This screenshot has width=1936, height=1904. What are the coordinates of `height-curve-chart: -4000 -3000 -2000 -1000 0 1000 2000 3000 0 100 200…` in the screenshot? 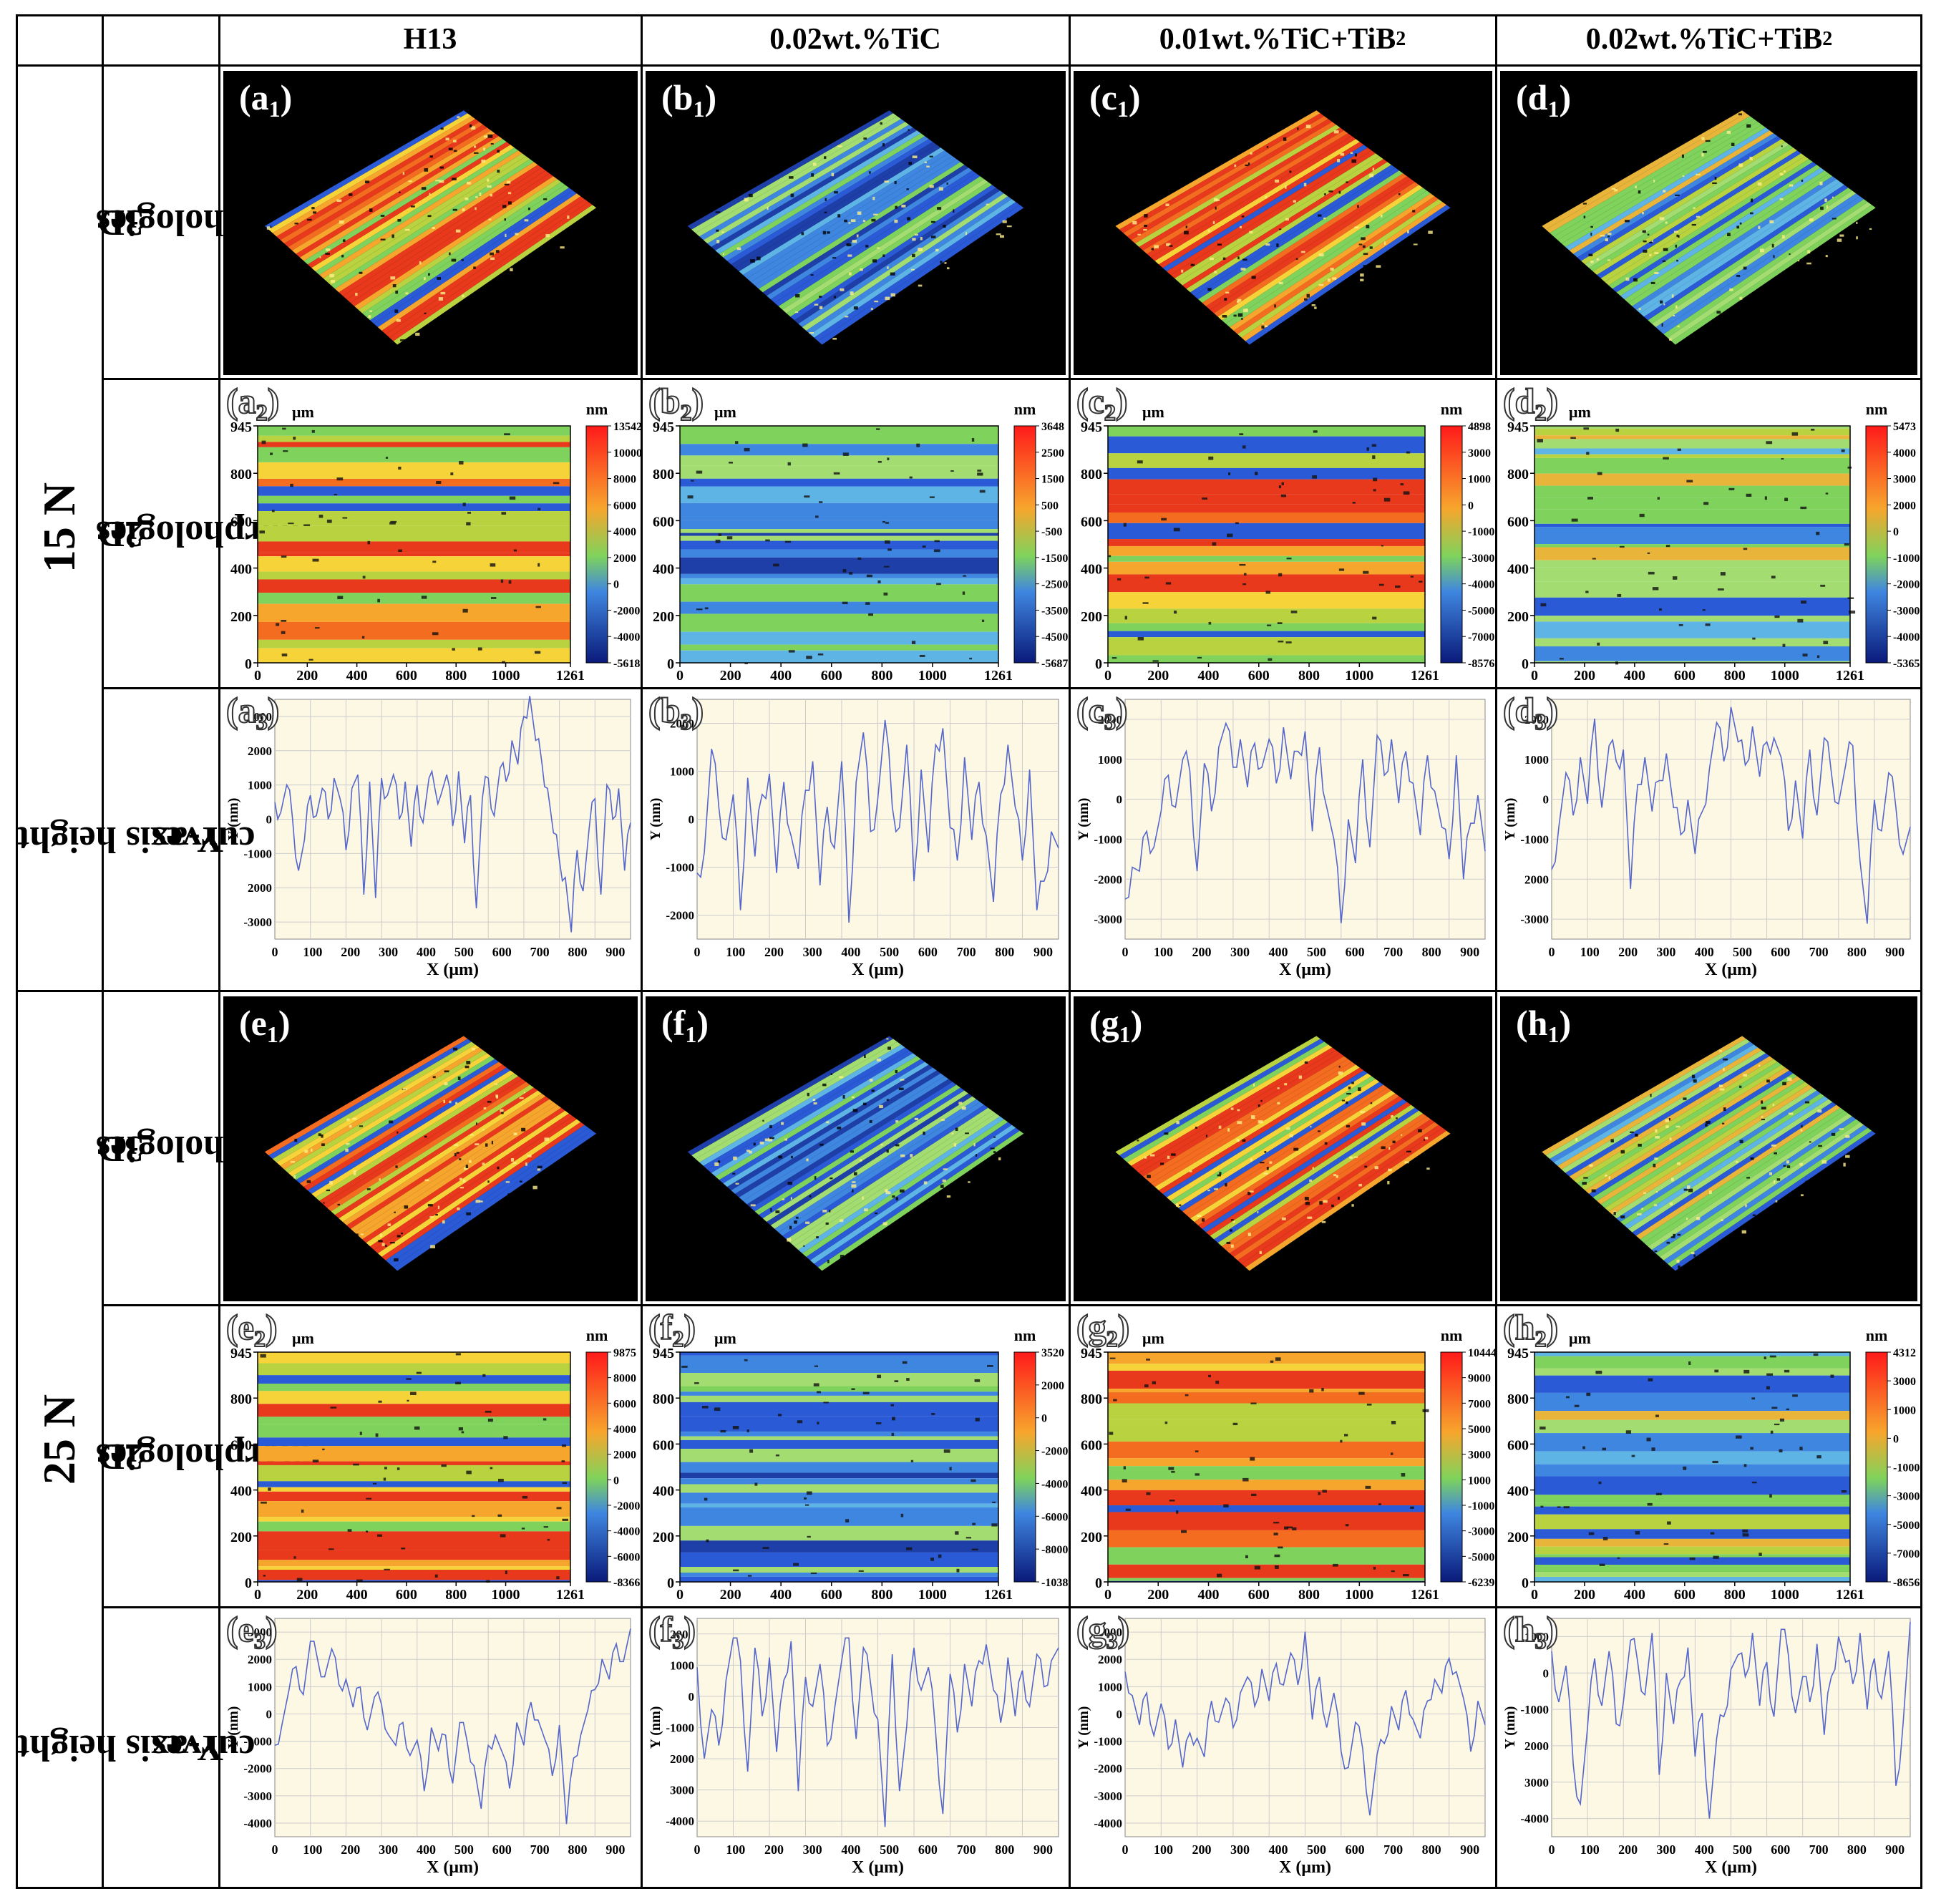 It's located at (428, 1747).